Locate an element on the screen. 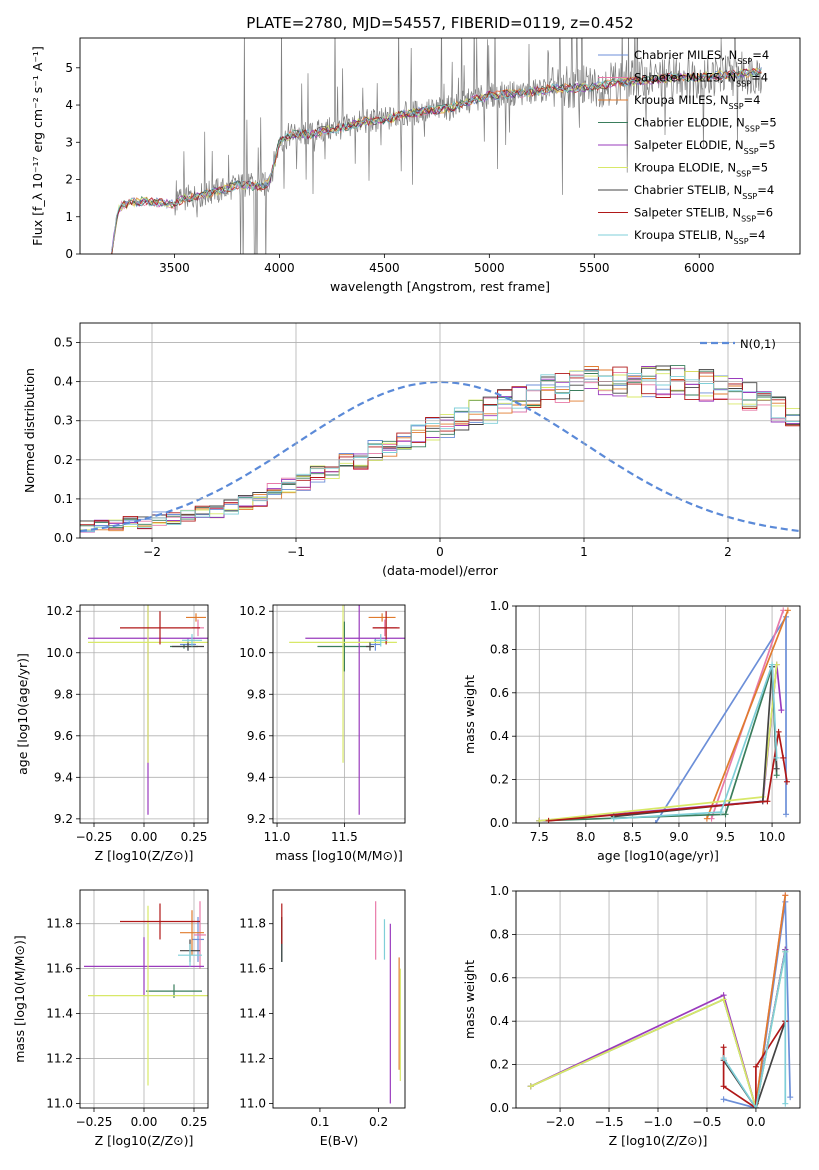  x-axis-label: wavelength [Angstrom, rest frame] is located at coordinates (440, 286).